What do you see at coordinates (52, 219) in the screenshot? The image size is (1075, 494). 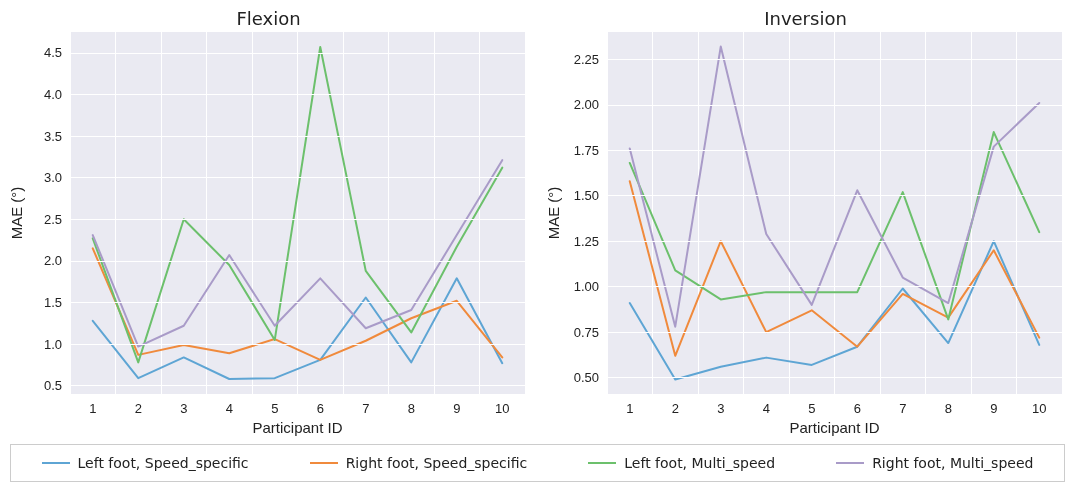 I see `y-tick-label: 2.5` at bounding box center [52, 219].